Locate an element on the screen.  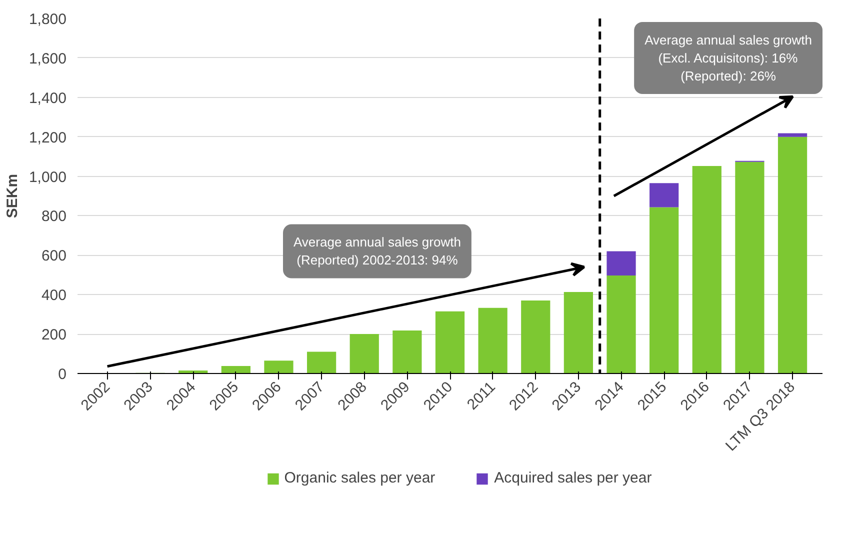
y-tick-label: 0 is located at coordinates (62, 374).